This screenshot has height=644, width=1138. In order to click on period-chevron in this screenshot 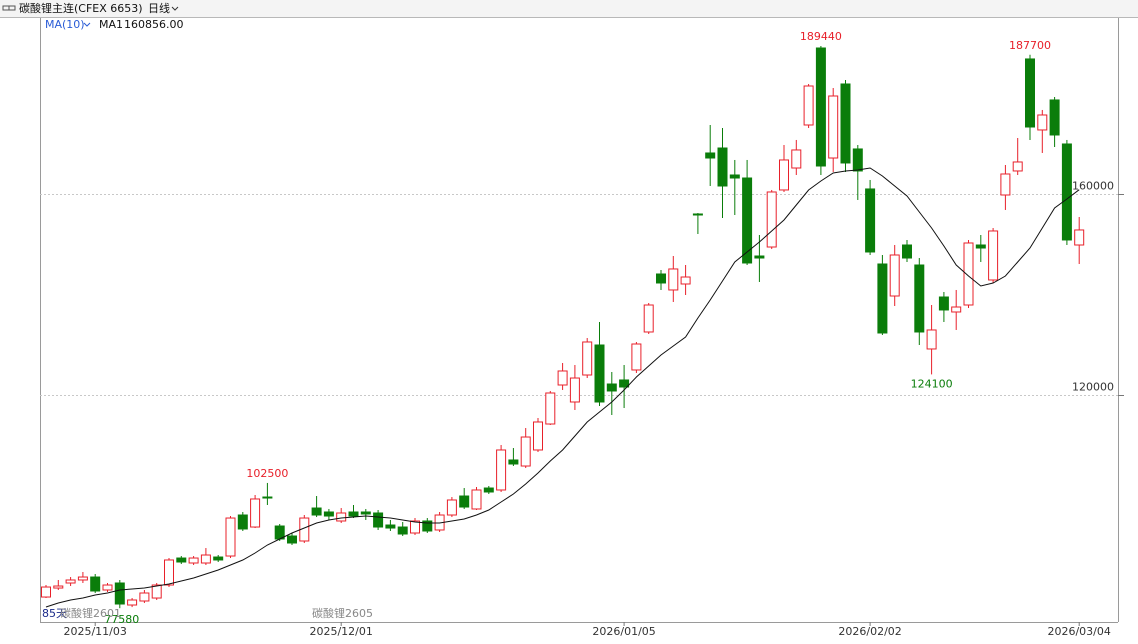, I will do `click(175, 8)`.